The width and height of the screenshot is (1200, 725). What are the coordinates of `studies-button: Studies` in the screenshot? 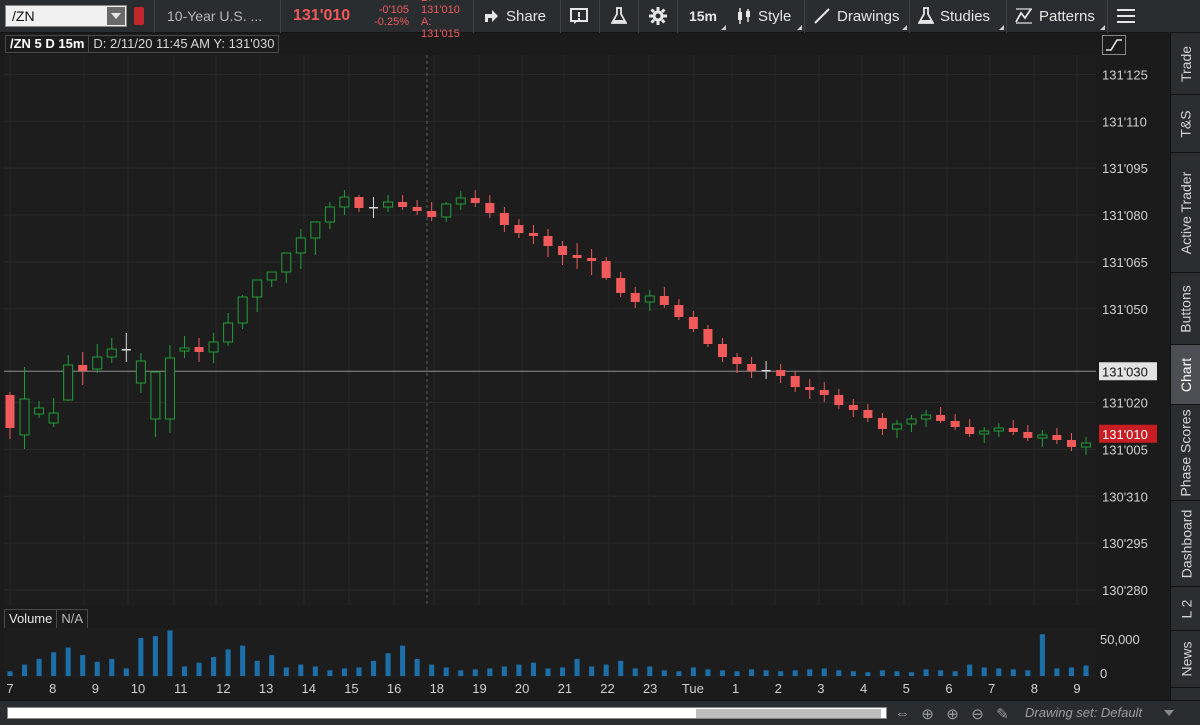 It's located at (958, 16).